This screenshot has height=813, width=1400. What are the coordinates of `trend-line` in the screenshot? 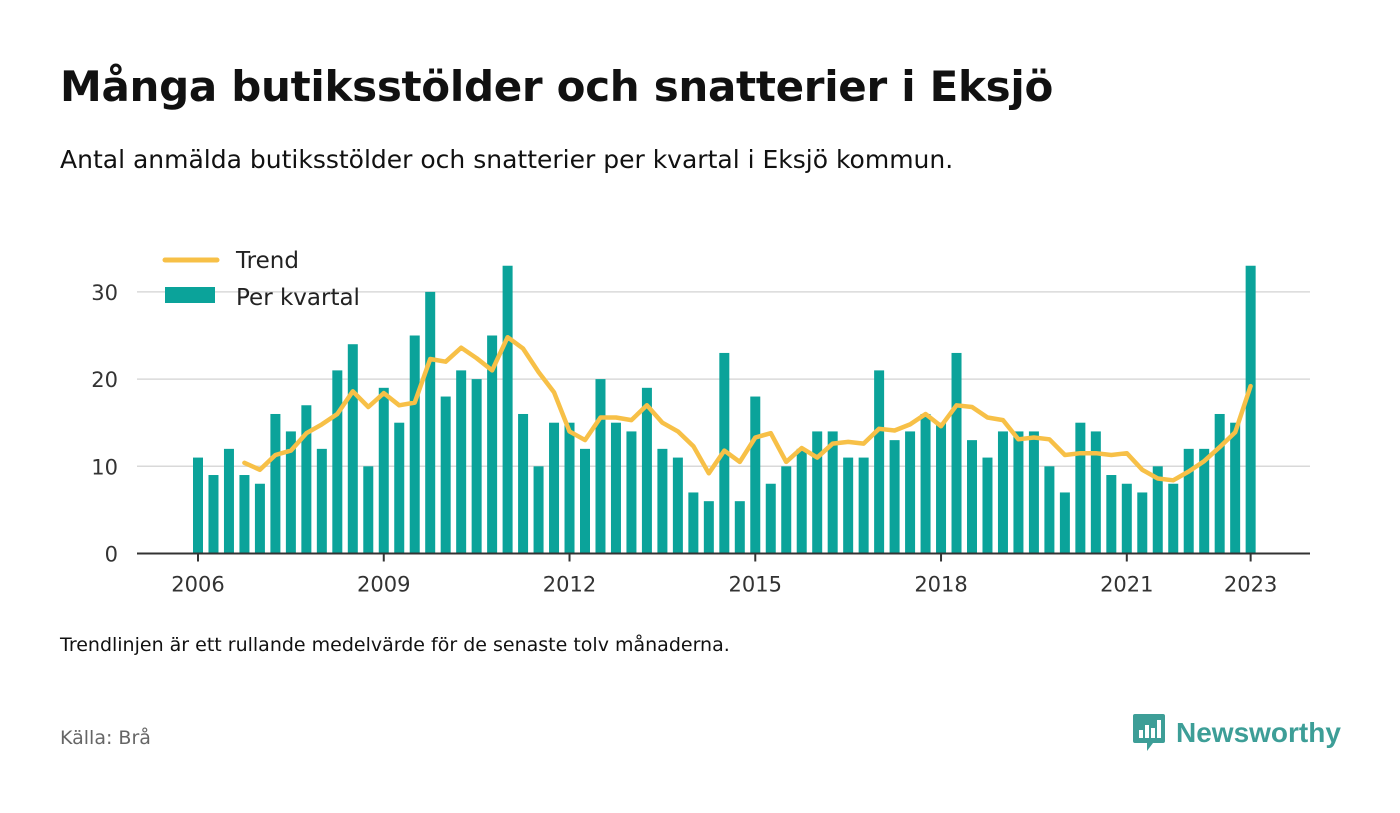 It's located at (747, 408).